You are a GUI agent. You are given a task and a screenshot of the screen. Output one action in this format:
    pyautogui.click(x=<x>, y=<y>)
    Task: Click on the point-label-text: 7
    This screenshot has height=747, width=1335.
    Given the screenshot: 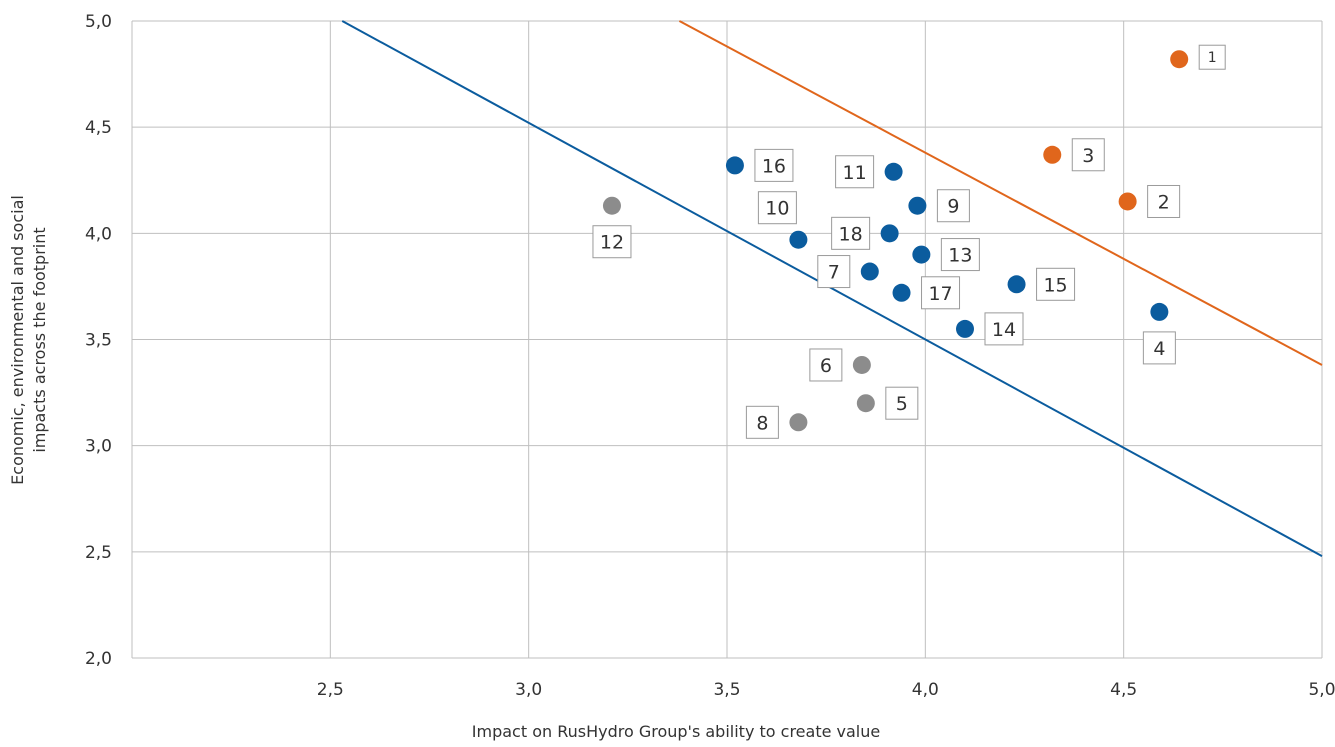 What is the action you would take?
    pyautogui.click(x=834, y=273)
    